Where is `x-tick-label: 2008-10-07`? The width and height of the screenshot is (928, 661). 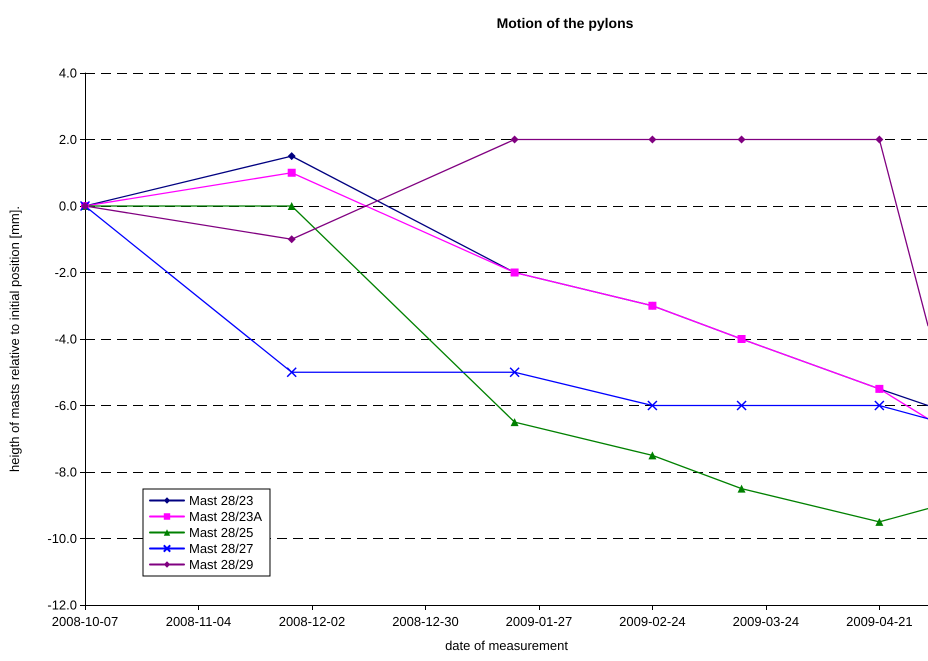
x-tick-label: 2008-10-07 is located at coordinates (85, 621).